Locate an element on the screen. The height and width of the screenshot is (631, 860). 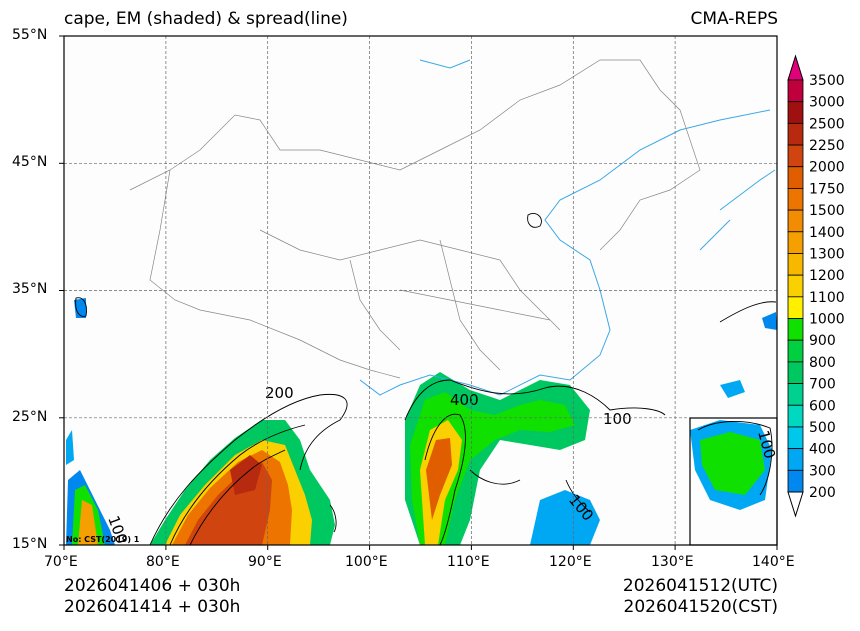
init-time-cst: 2026041414 + 030h is located at coordinates (152, 607).